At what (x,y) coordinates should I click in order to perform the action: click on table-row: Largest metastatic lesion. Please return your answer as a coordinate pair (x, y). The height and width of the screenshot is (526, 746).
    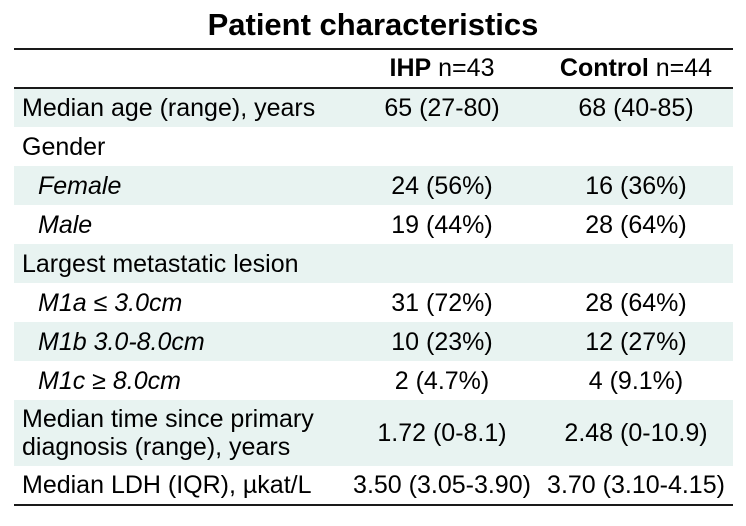
    Looking at the image, I should click on (373, 263).